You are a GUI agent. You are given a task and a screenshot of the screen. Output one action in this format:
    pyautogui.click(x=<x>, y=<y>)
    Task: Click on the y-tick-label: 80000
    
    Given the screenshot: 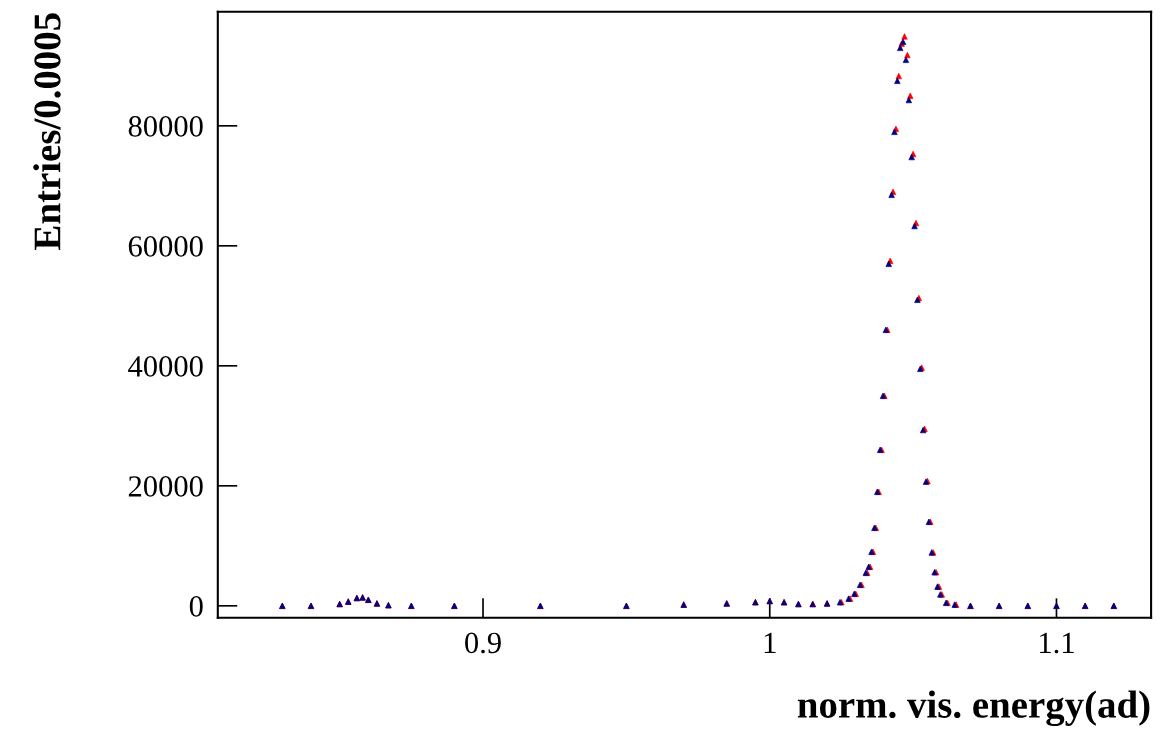 What is the action you would take?
    pyautogui.click(x=165, y=126)
    